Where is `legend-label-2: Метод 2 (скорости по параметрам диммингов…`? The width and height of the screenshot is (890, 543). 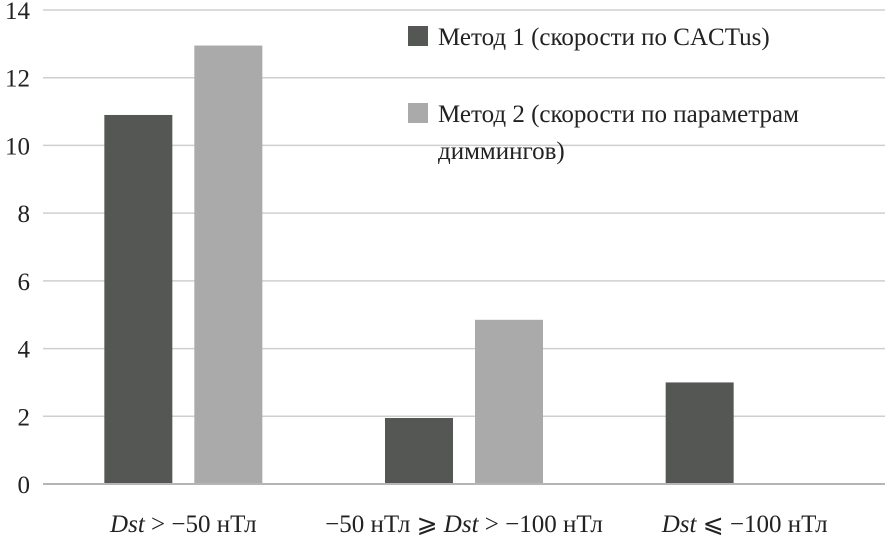
legend-label-2: Метод 2 (скорости по параметрам диммингов… is located at coordinates (618, 133).